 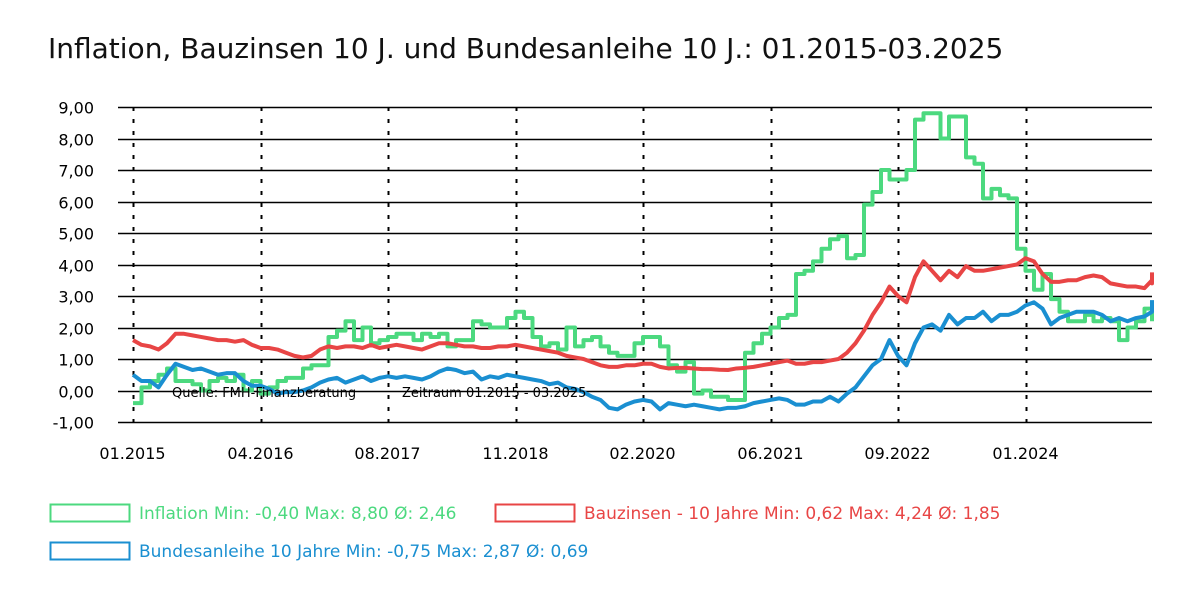 What do you see at coordinates (260, 453) in the screenshot?
I see `x-tick-label: 04.2016` at bounding box center [260, 453].